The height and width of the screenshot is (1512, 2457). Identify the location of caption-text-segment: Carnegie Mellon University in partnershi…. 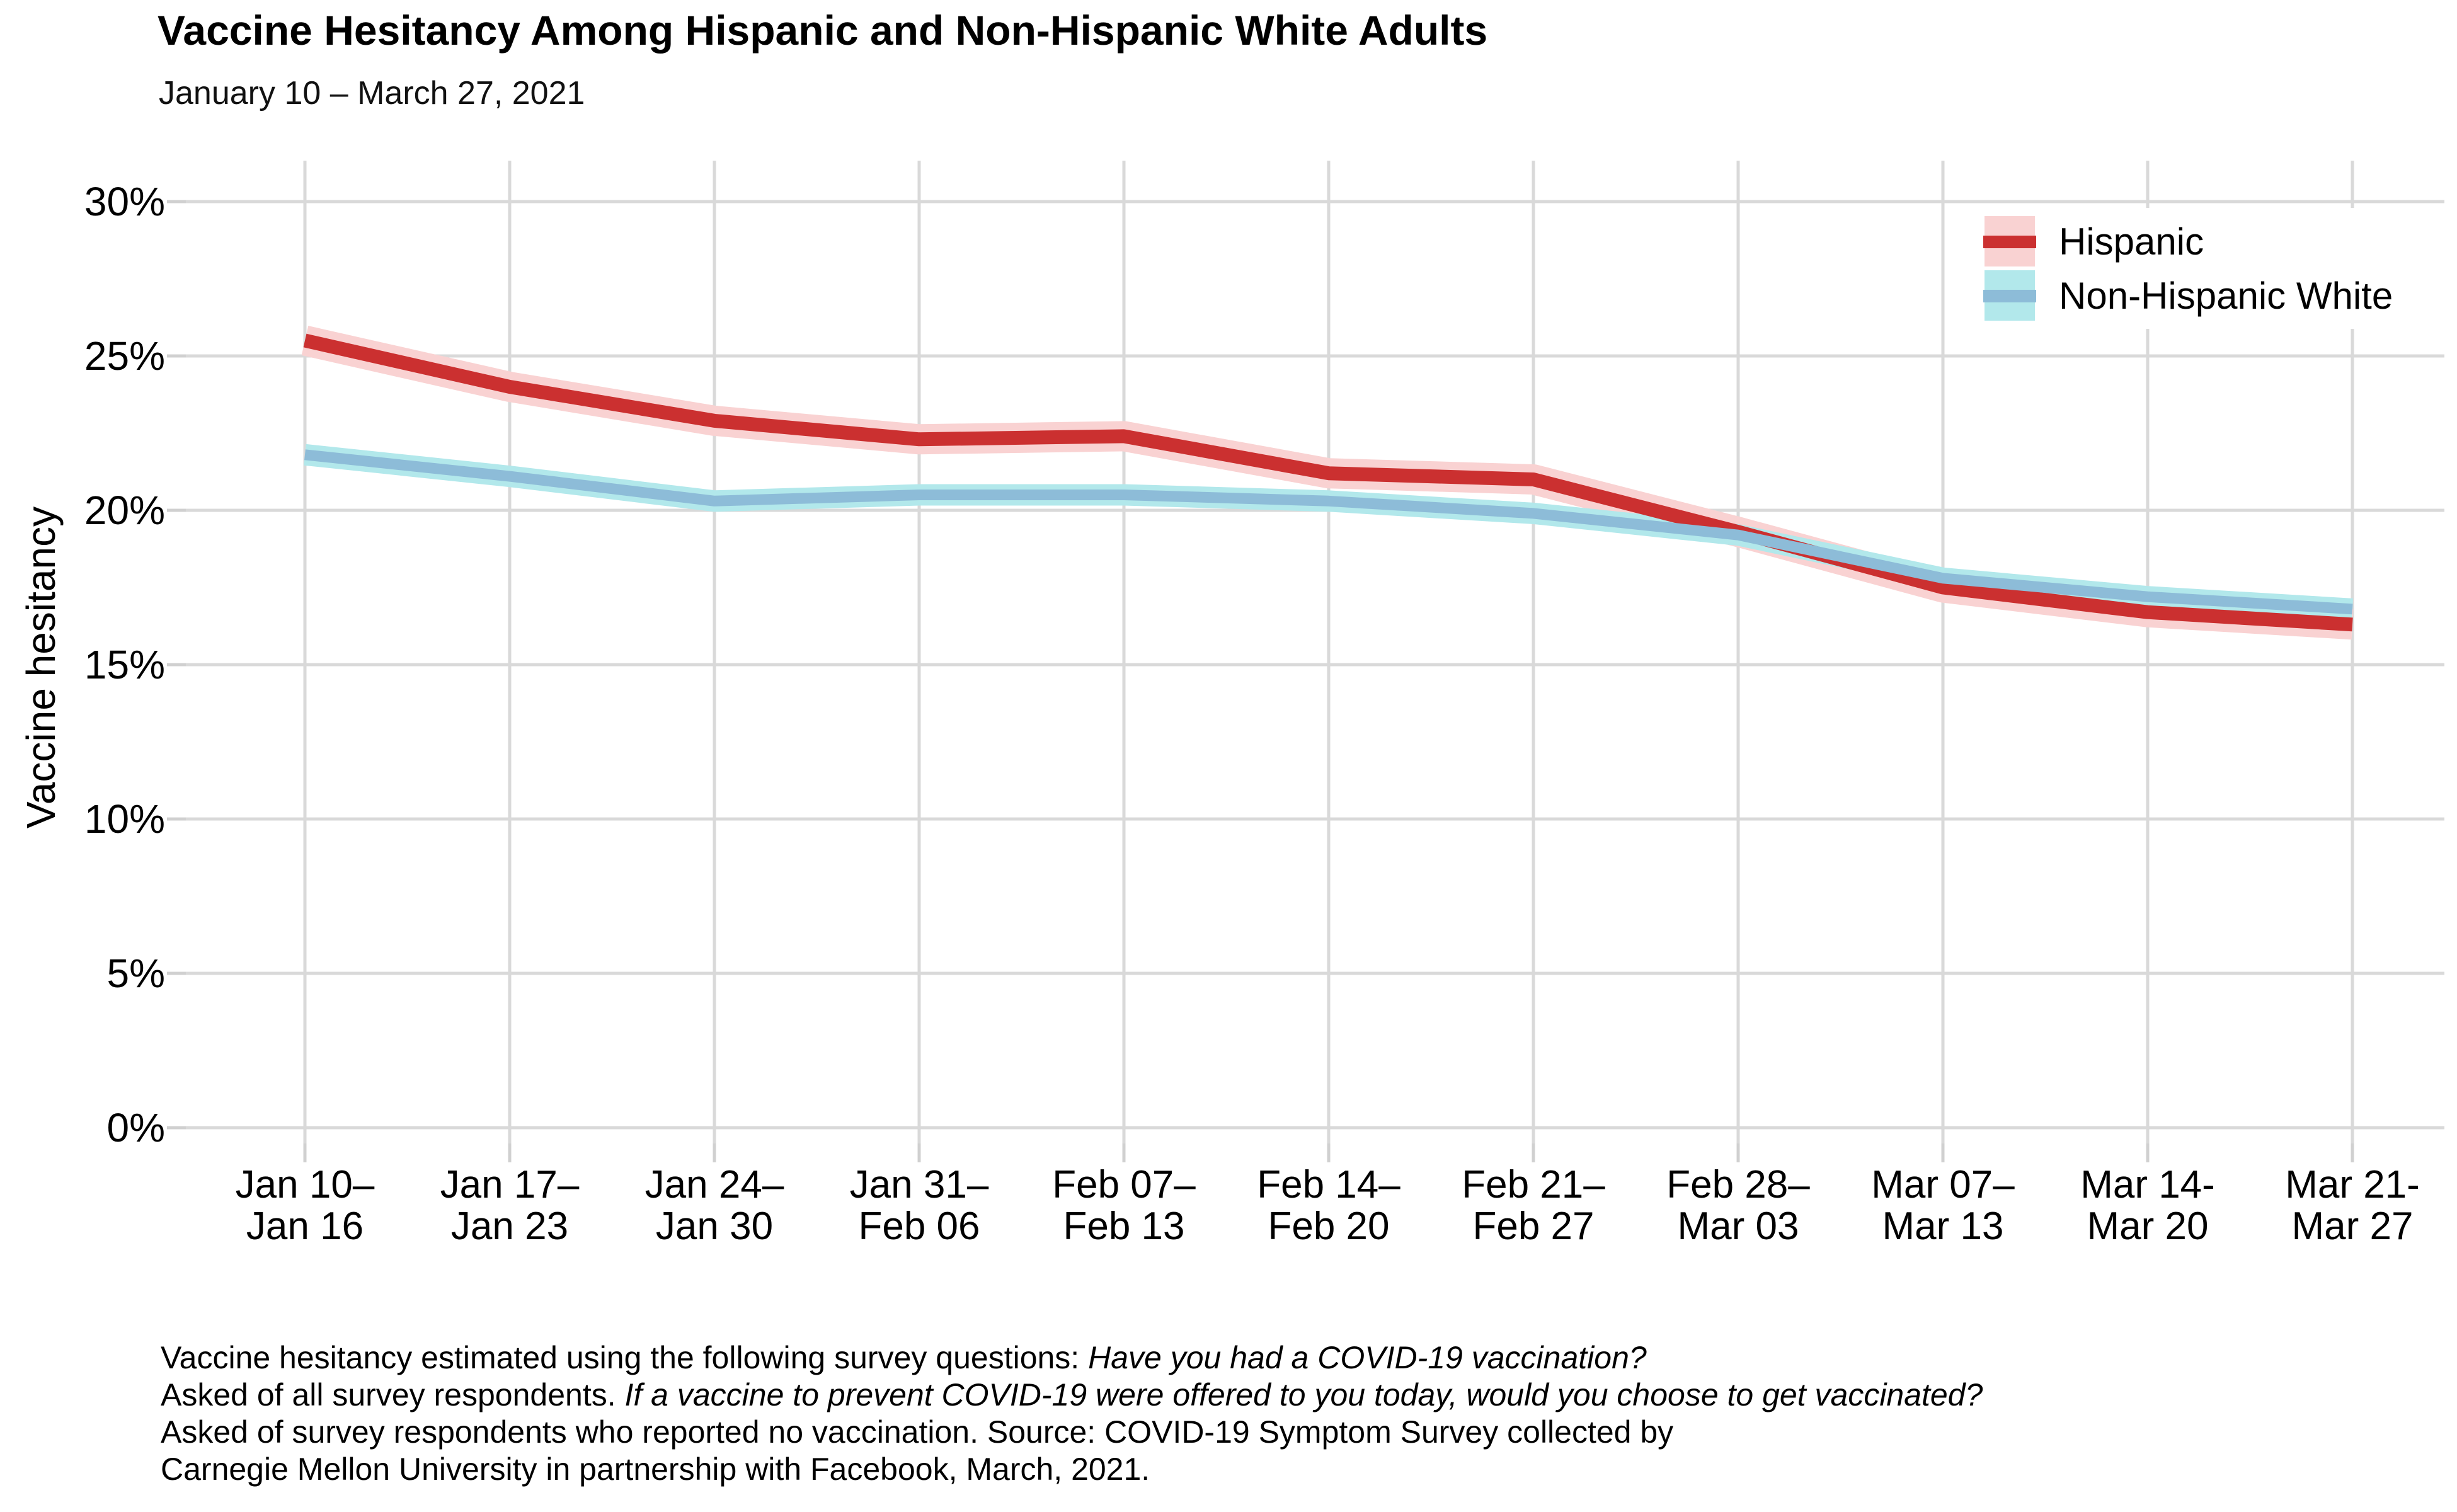
(655, 1469).